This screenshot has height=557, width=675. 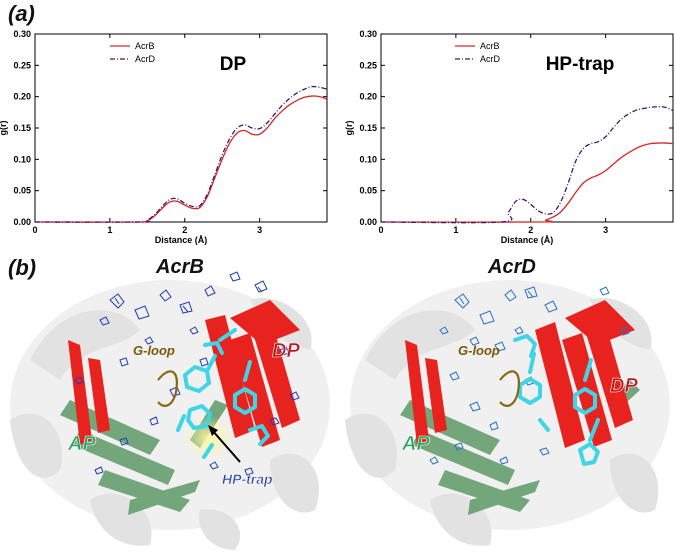 I want to click on chart-title: HP-trap, so click(x=580, y=64).